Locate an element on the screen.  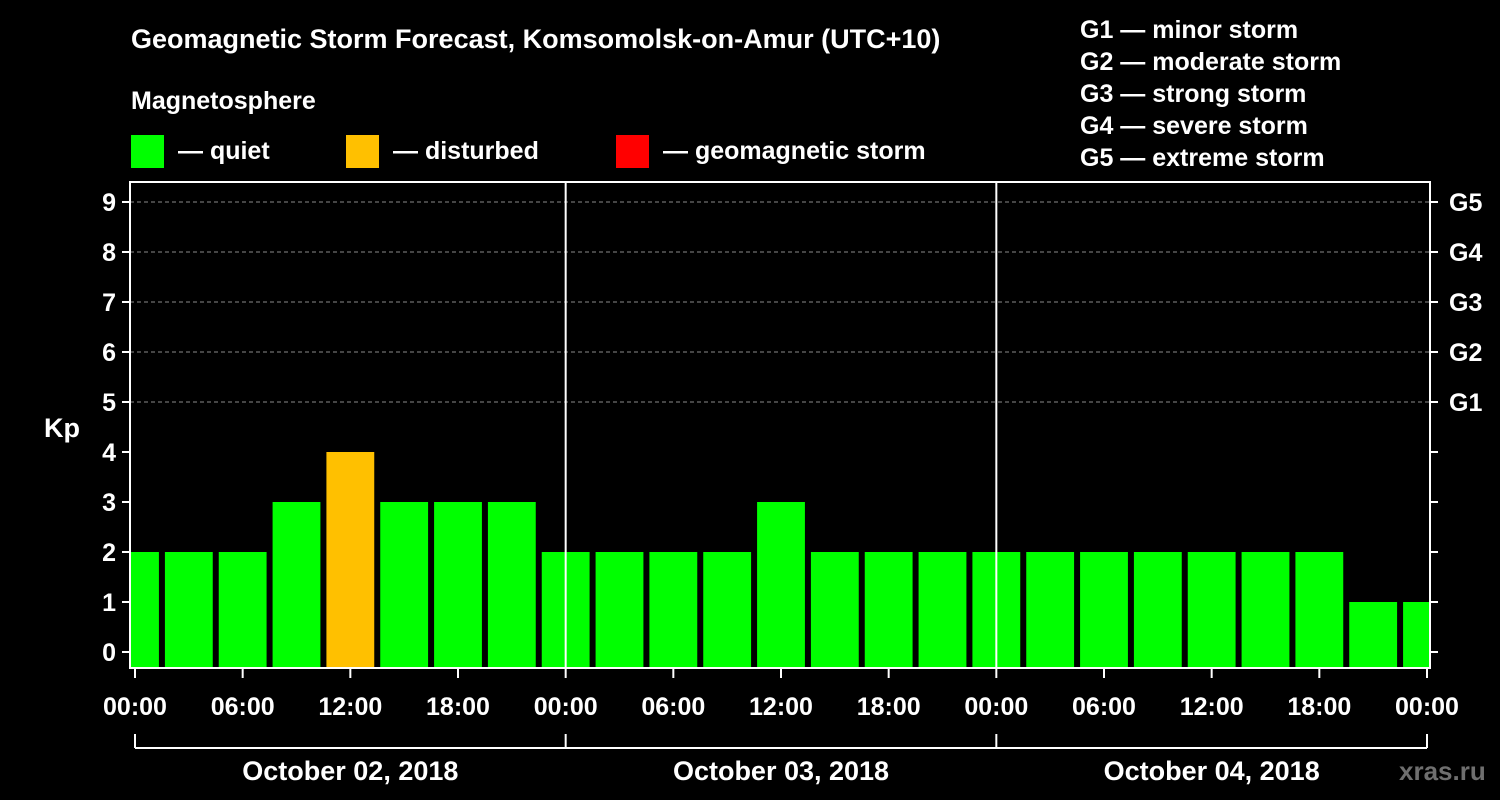
x-tick-label-5: 06:00 is located at coordinates (673, 707).